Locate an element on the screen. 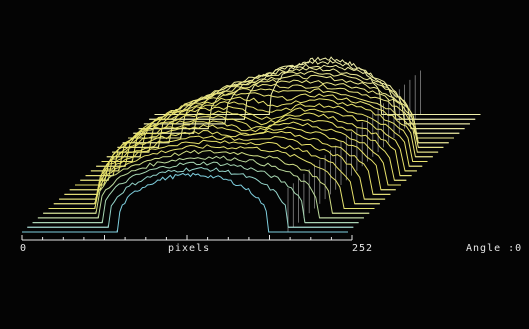  axis-unit-label: pixels is located at coordinates (189, 248).